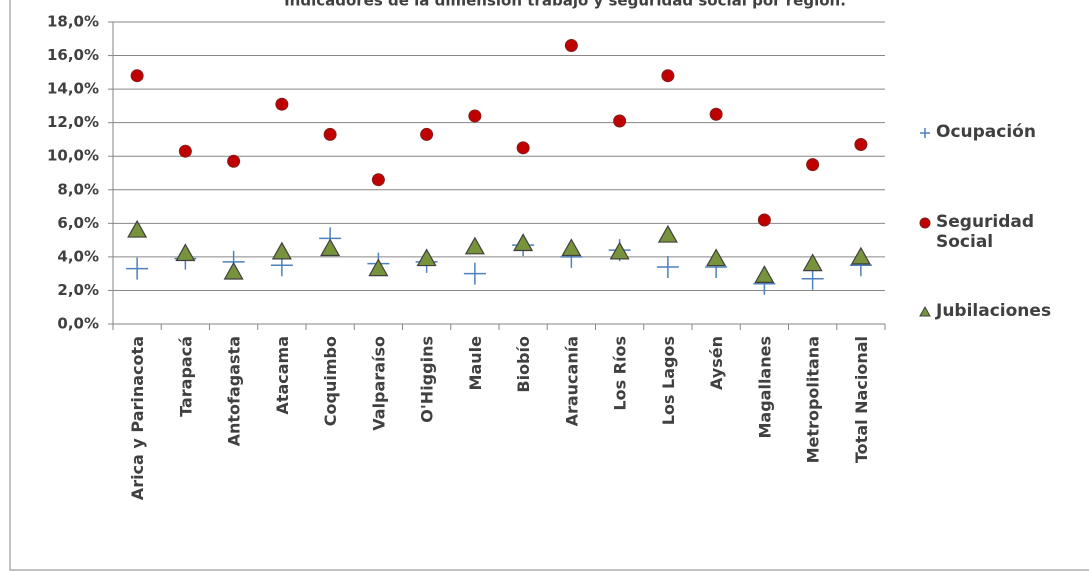 The image size is (1089, 571). What do you see at coordinates (78, 256) in the screenshot?
I see `y-tick-label: 4,0%` at bounding box center [78, 256].